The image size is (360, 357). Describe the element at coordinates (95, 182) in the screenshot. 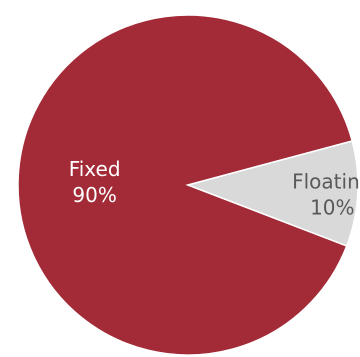

I see `pie-slice-label-fixed: Fixed 90%` at that location.